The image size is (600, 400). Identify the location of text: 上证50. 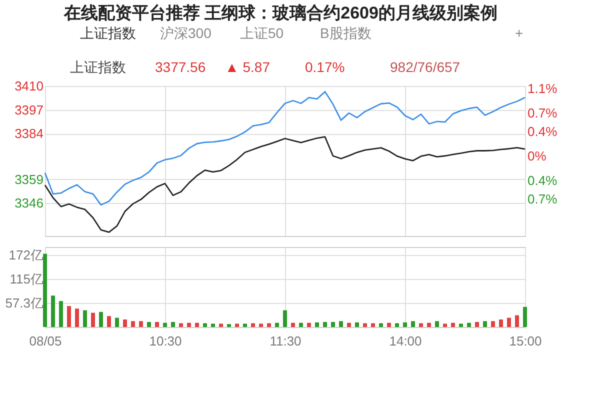
(262, 33).